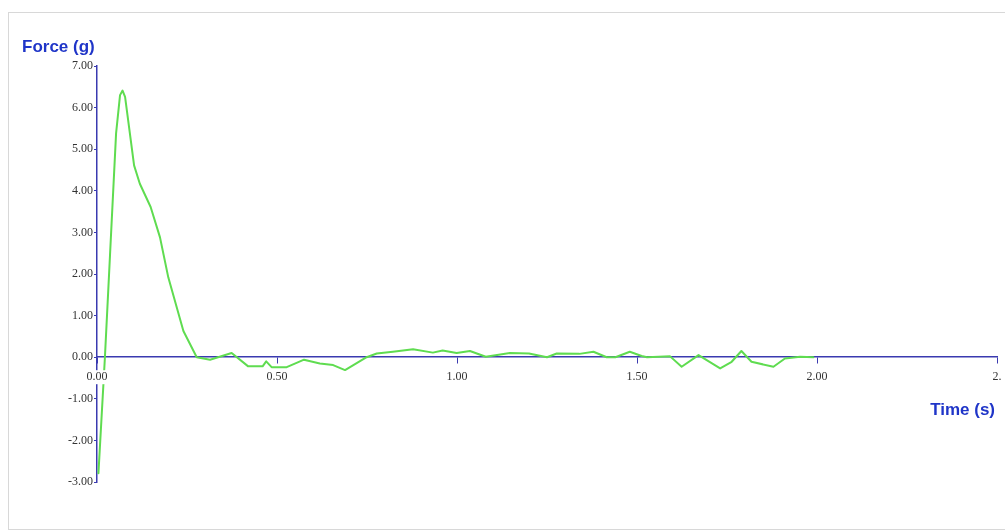 This screenshot has width=1007, height=532. Describe the element at coordinates (58, 46) in the screenshot. I see `y-axis-title: Force (g)` at that location.